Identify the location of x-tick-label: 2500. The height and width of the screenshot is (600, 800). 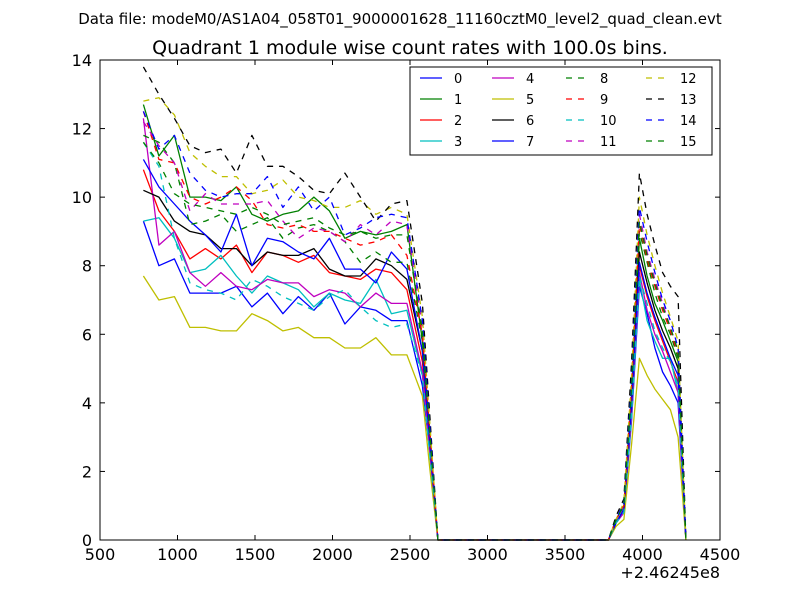
(410, 554).